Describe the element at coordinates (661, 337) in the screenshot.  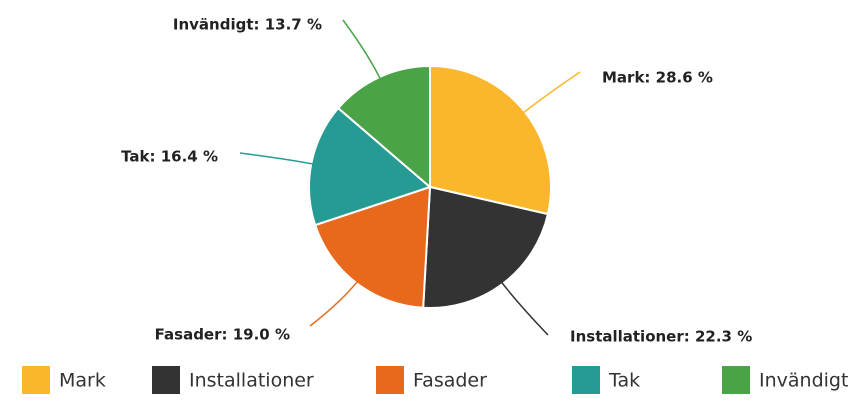
I see `data-label: Installationer: 22.3 %` at that location.